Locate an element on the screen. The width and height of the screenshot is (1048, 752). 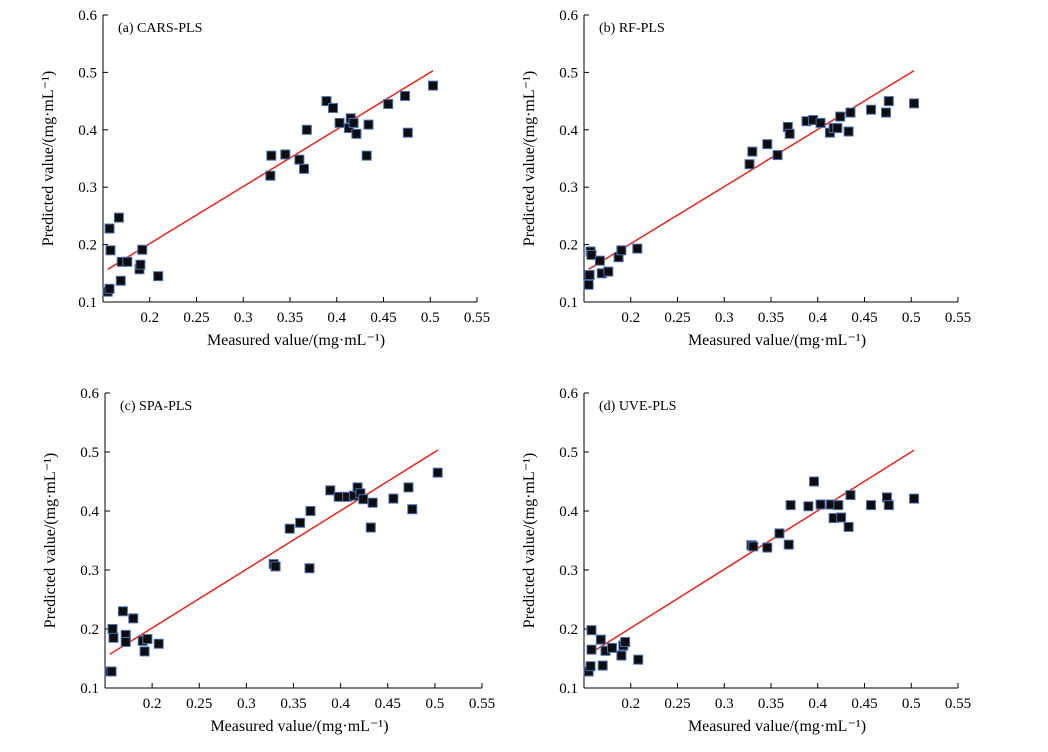
y-tick-label: 0.2 is located at coordinates (568, 630).